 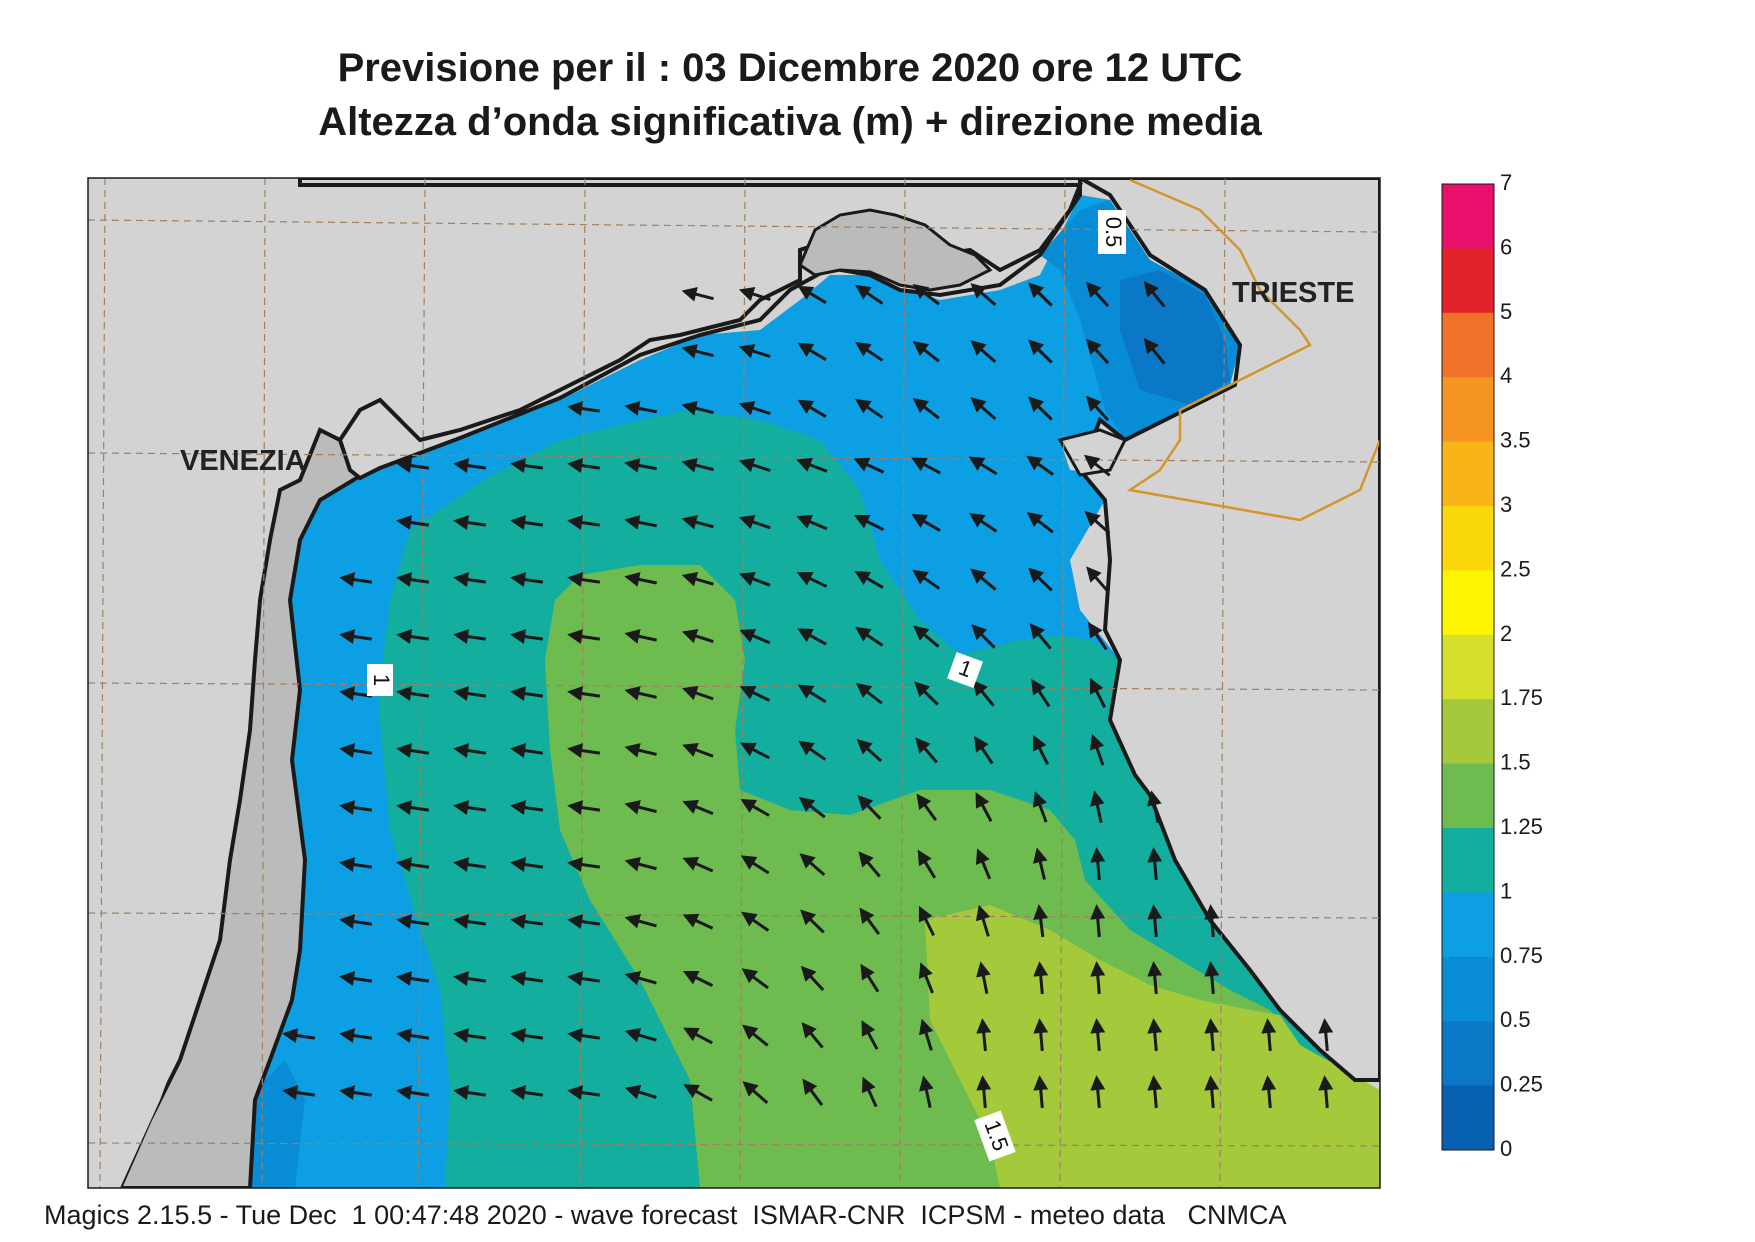 What do you see at coordinates (1092, 452) in the screenshot?
I see `trieste-gulf-land` at bounding box center [1092, 452].